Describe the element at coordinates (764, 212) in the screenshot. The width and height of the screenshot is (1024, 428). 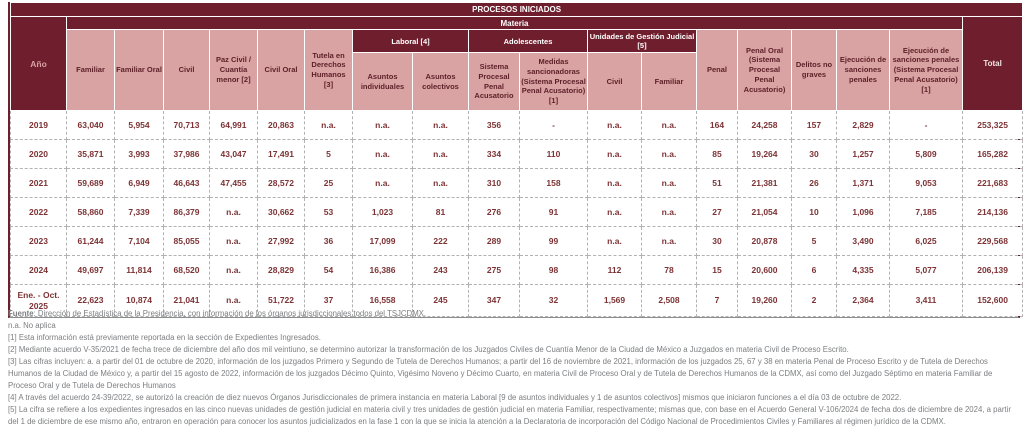
I see `data-cell: 21,054` at that location.